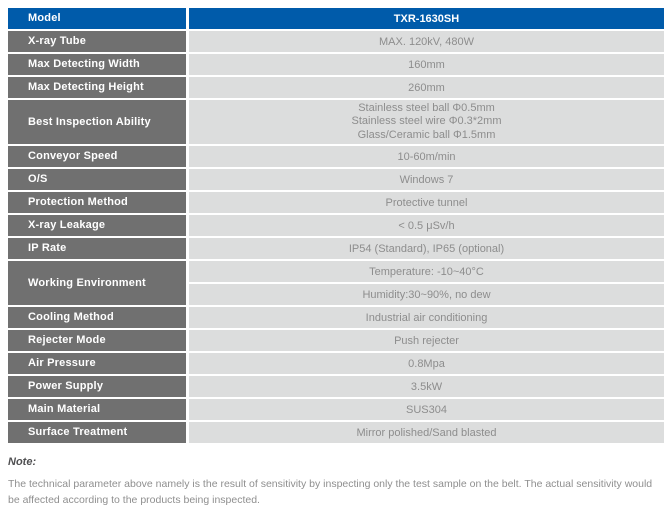  I want to click on spec-value-temperature: Temperature: -10~40°C, so click(426, 271).